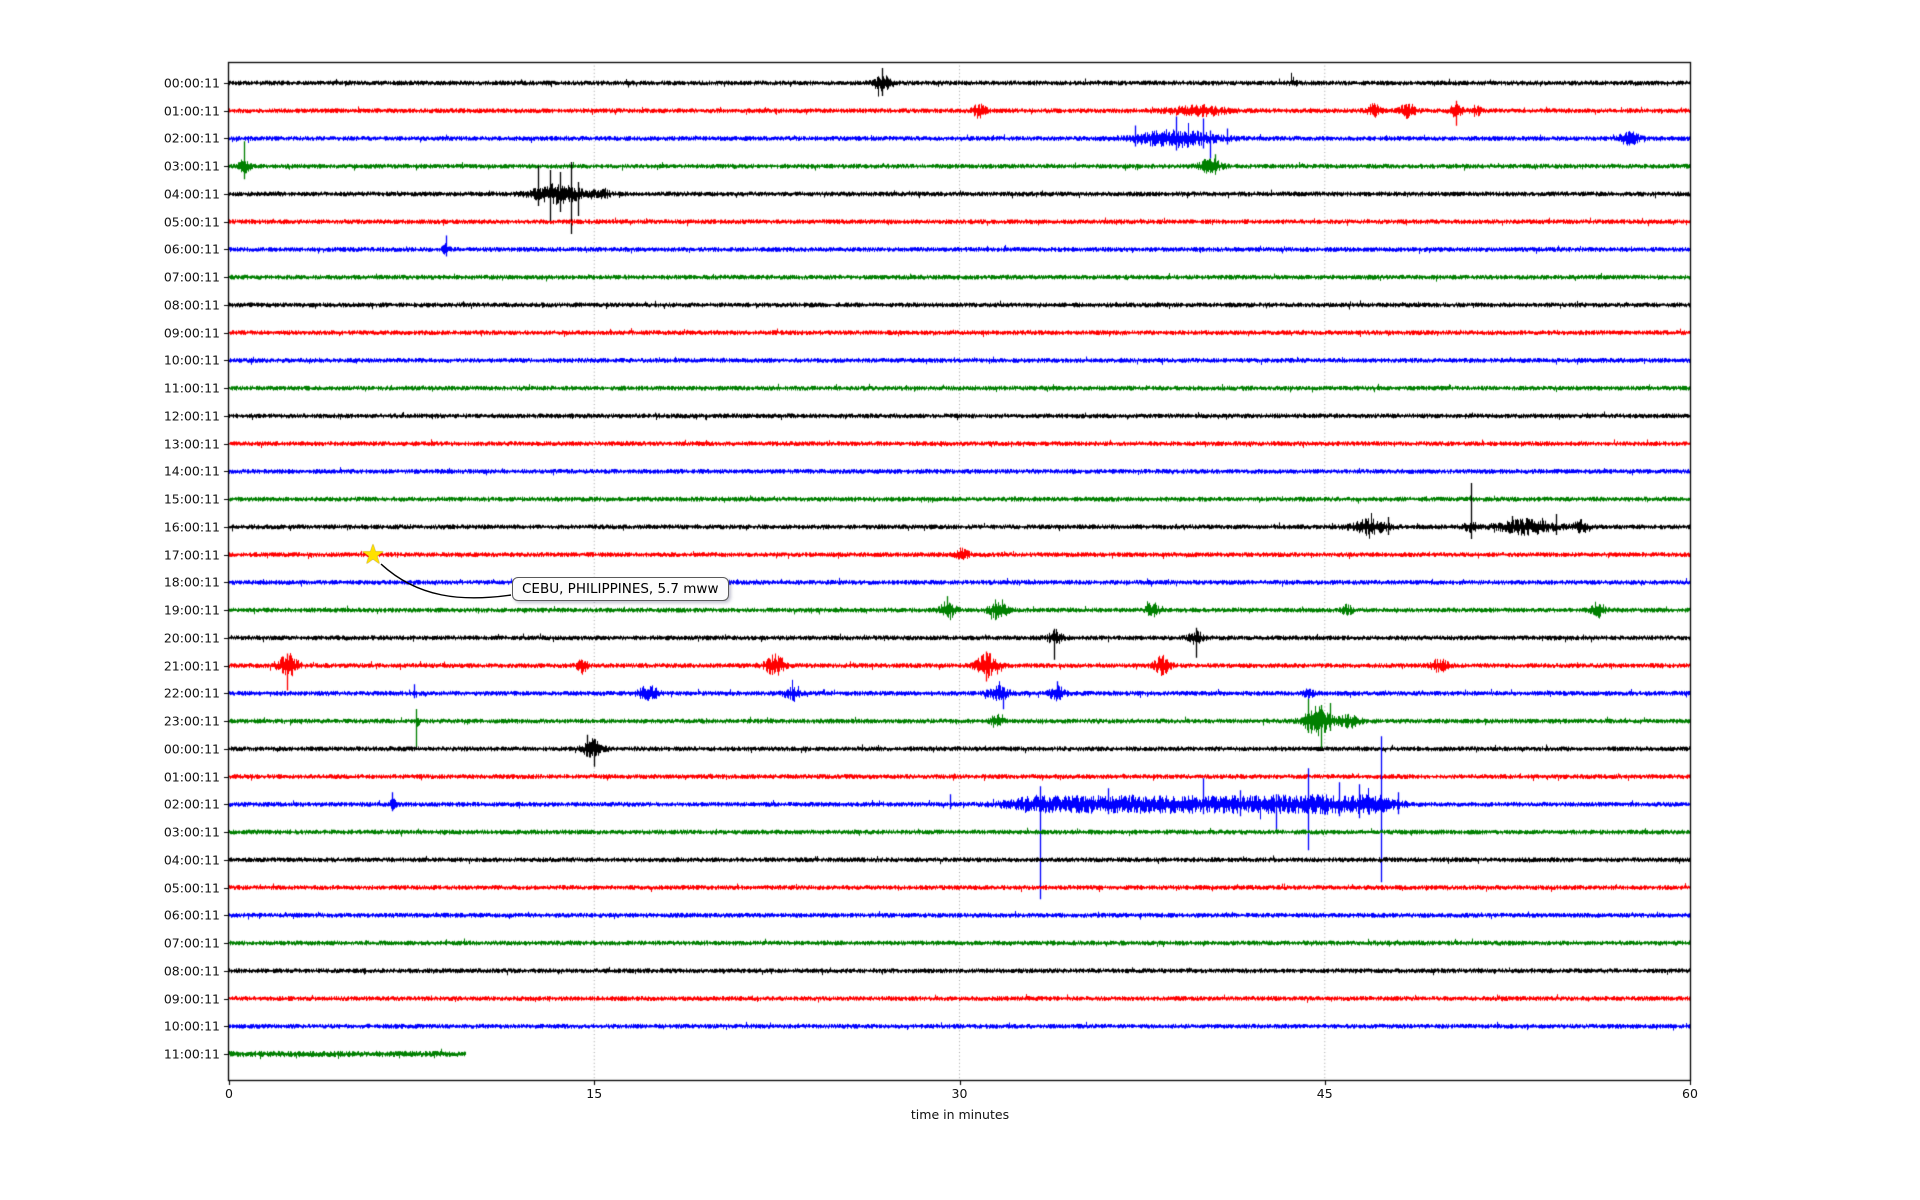 The width and height of the screenshot is (1920, 1200). What do you see at coordinates (191, 444) in the screenshot?
I see `trace-time-label: 13:00:11` at bounding box center [191, 444].